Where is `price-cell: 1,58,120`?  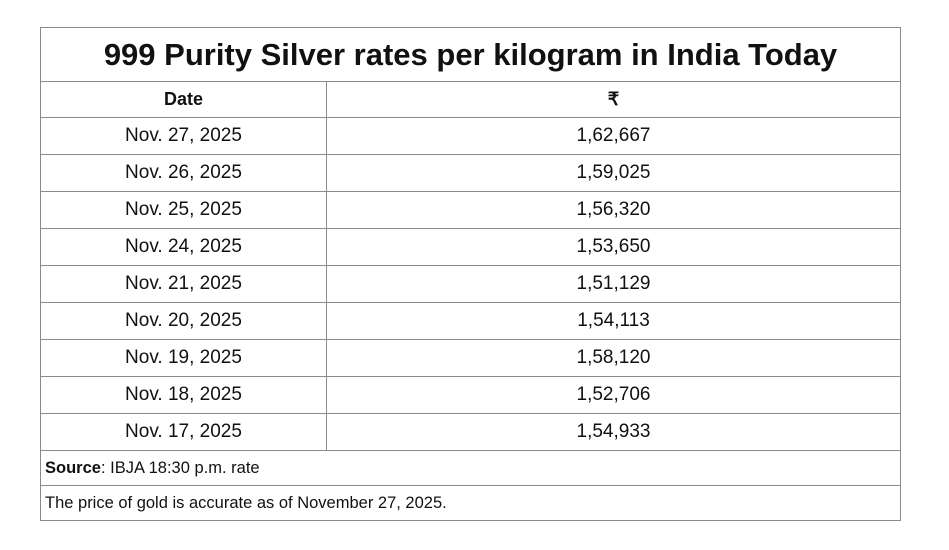 price-cell: 1,58,120 is located at coordinates (613, 358).